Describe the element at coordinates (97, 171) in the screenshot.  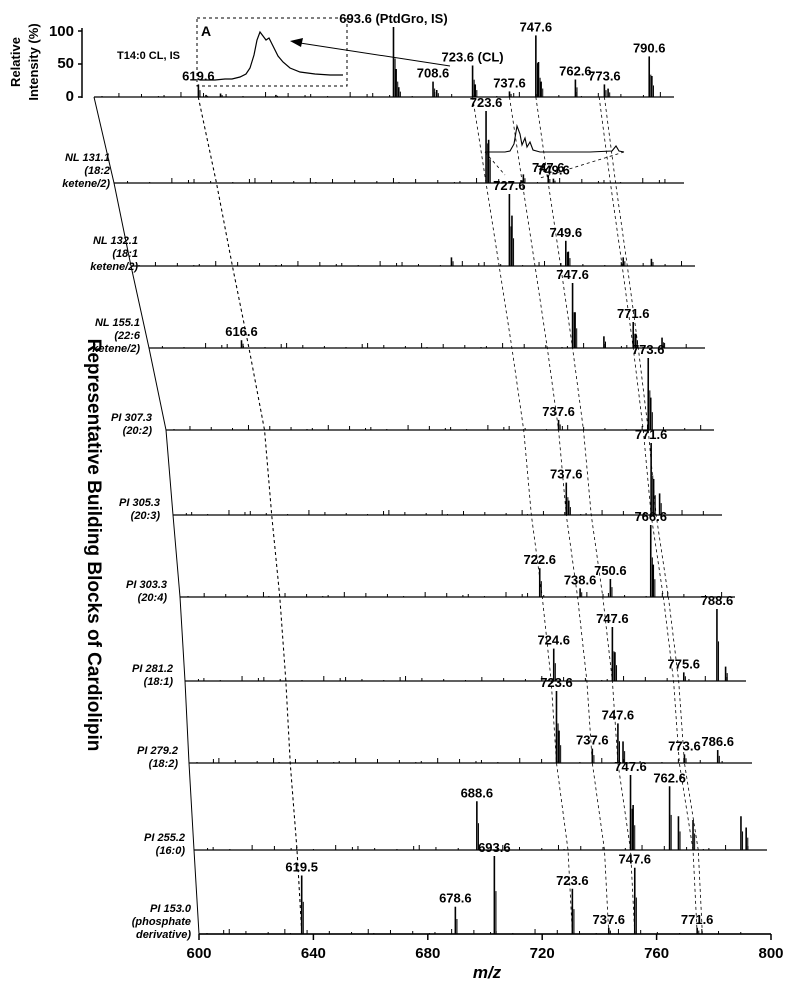
I see `scan-label: (18:2` at that location.